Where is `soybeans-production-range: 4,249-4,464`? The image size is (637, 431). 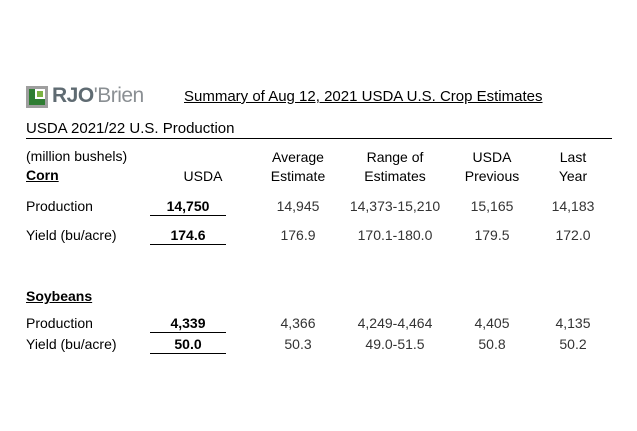
soybeans-production-range: 4,249-4,464 is located at coordinates (395, 323).